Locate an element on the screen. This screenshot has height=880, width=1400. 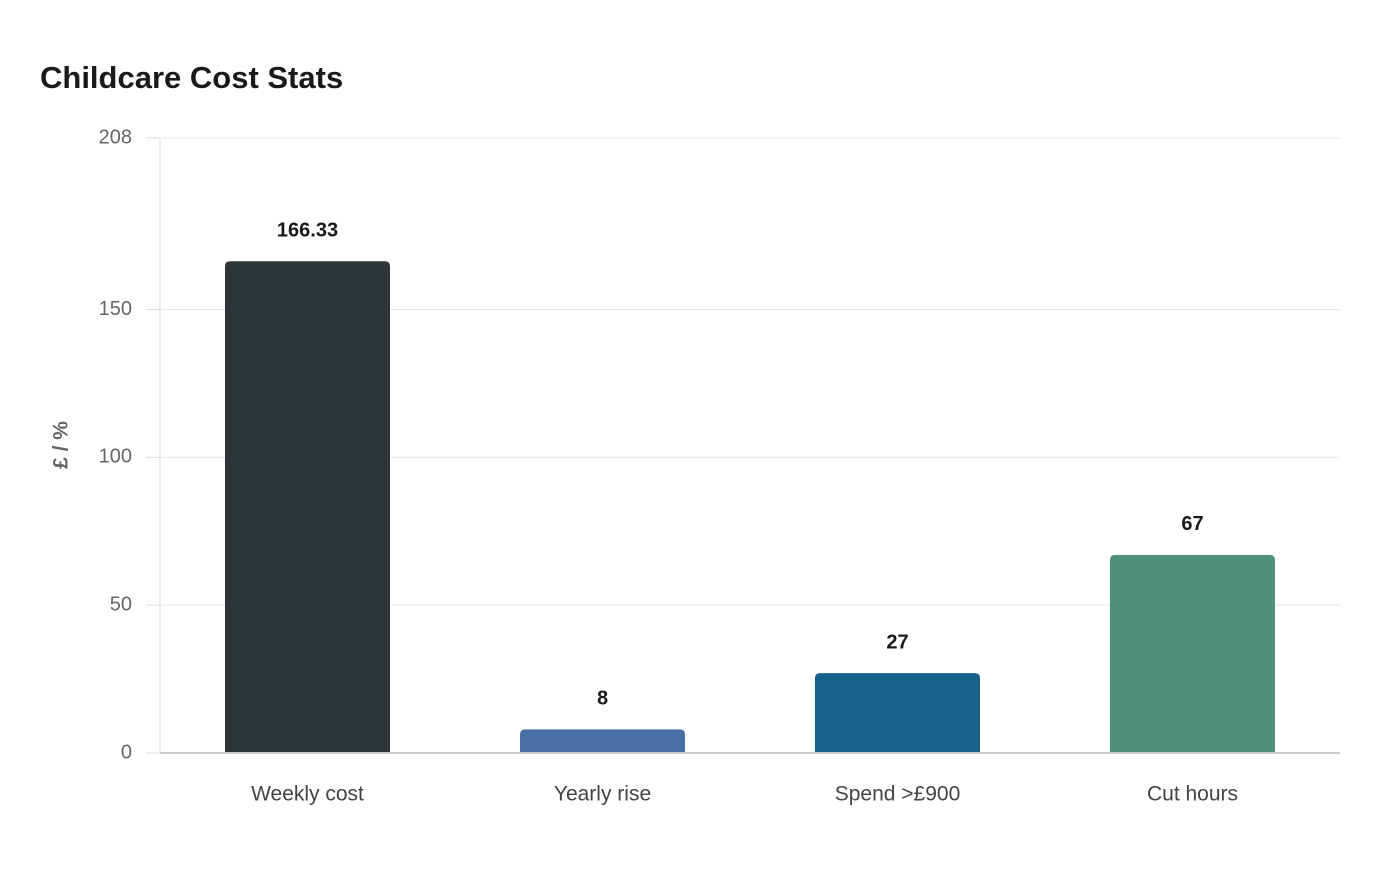
y-tick-label: 150 is located at coordinates (115, 309).